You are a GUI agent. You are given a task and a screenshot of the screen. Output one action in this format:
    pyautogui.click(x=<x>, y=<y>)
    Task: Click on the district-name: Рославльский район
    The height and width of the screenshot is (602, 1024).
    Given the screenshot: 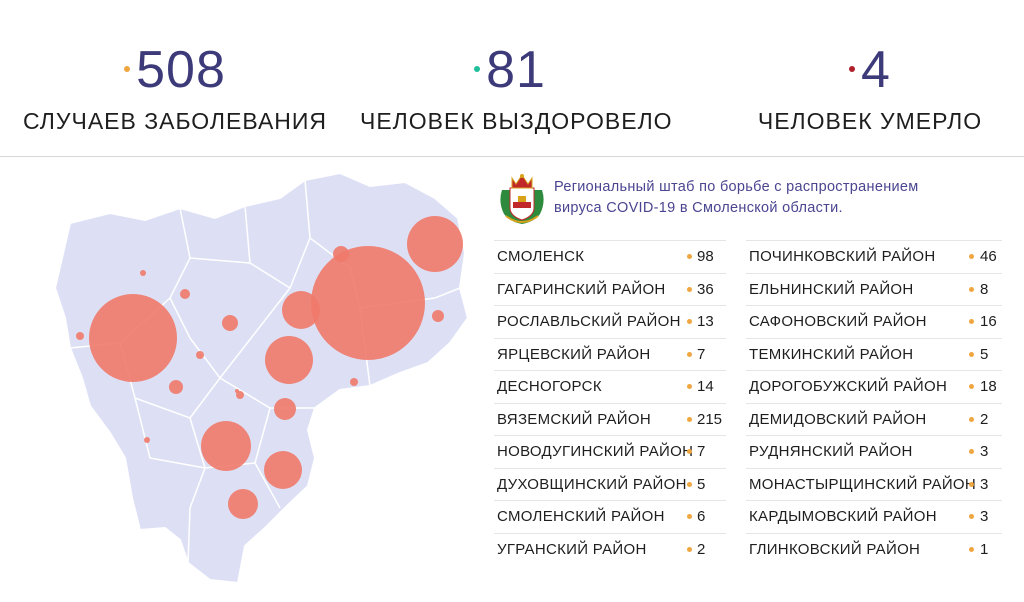 What is the action you would take?
    pyautogui.click(x=589, y=321)
    